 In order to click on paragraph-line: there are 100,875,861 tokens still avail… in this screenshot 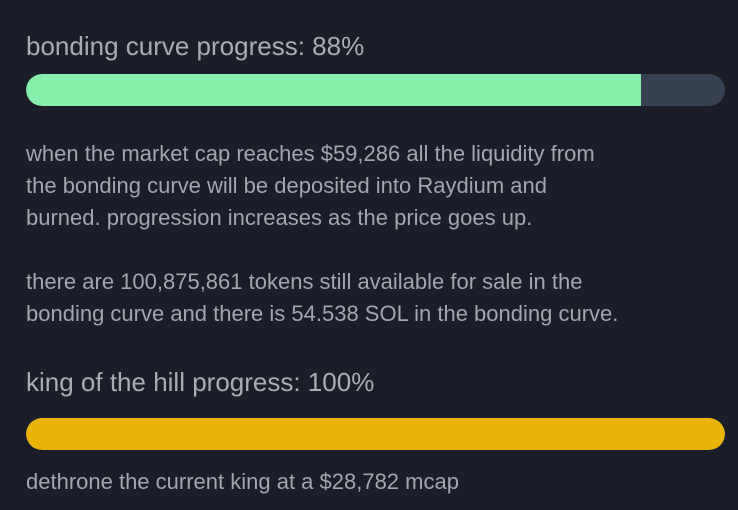, I will do `click(304, 281)`.